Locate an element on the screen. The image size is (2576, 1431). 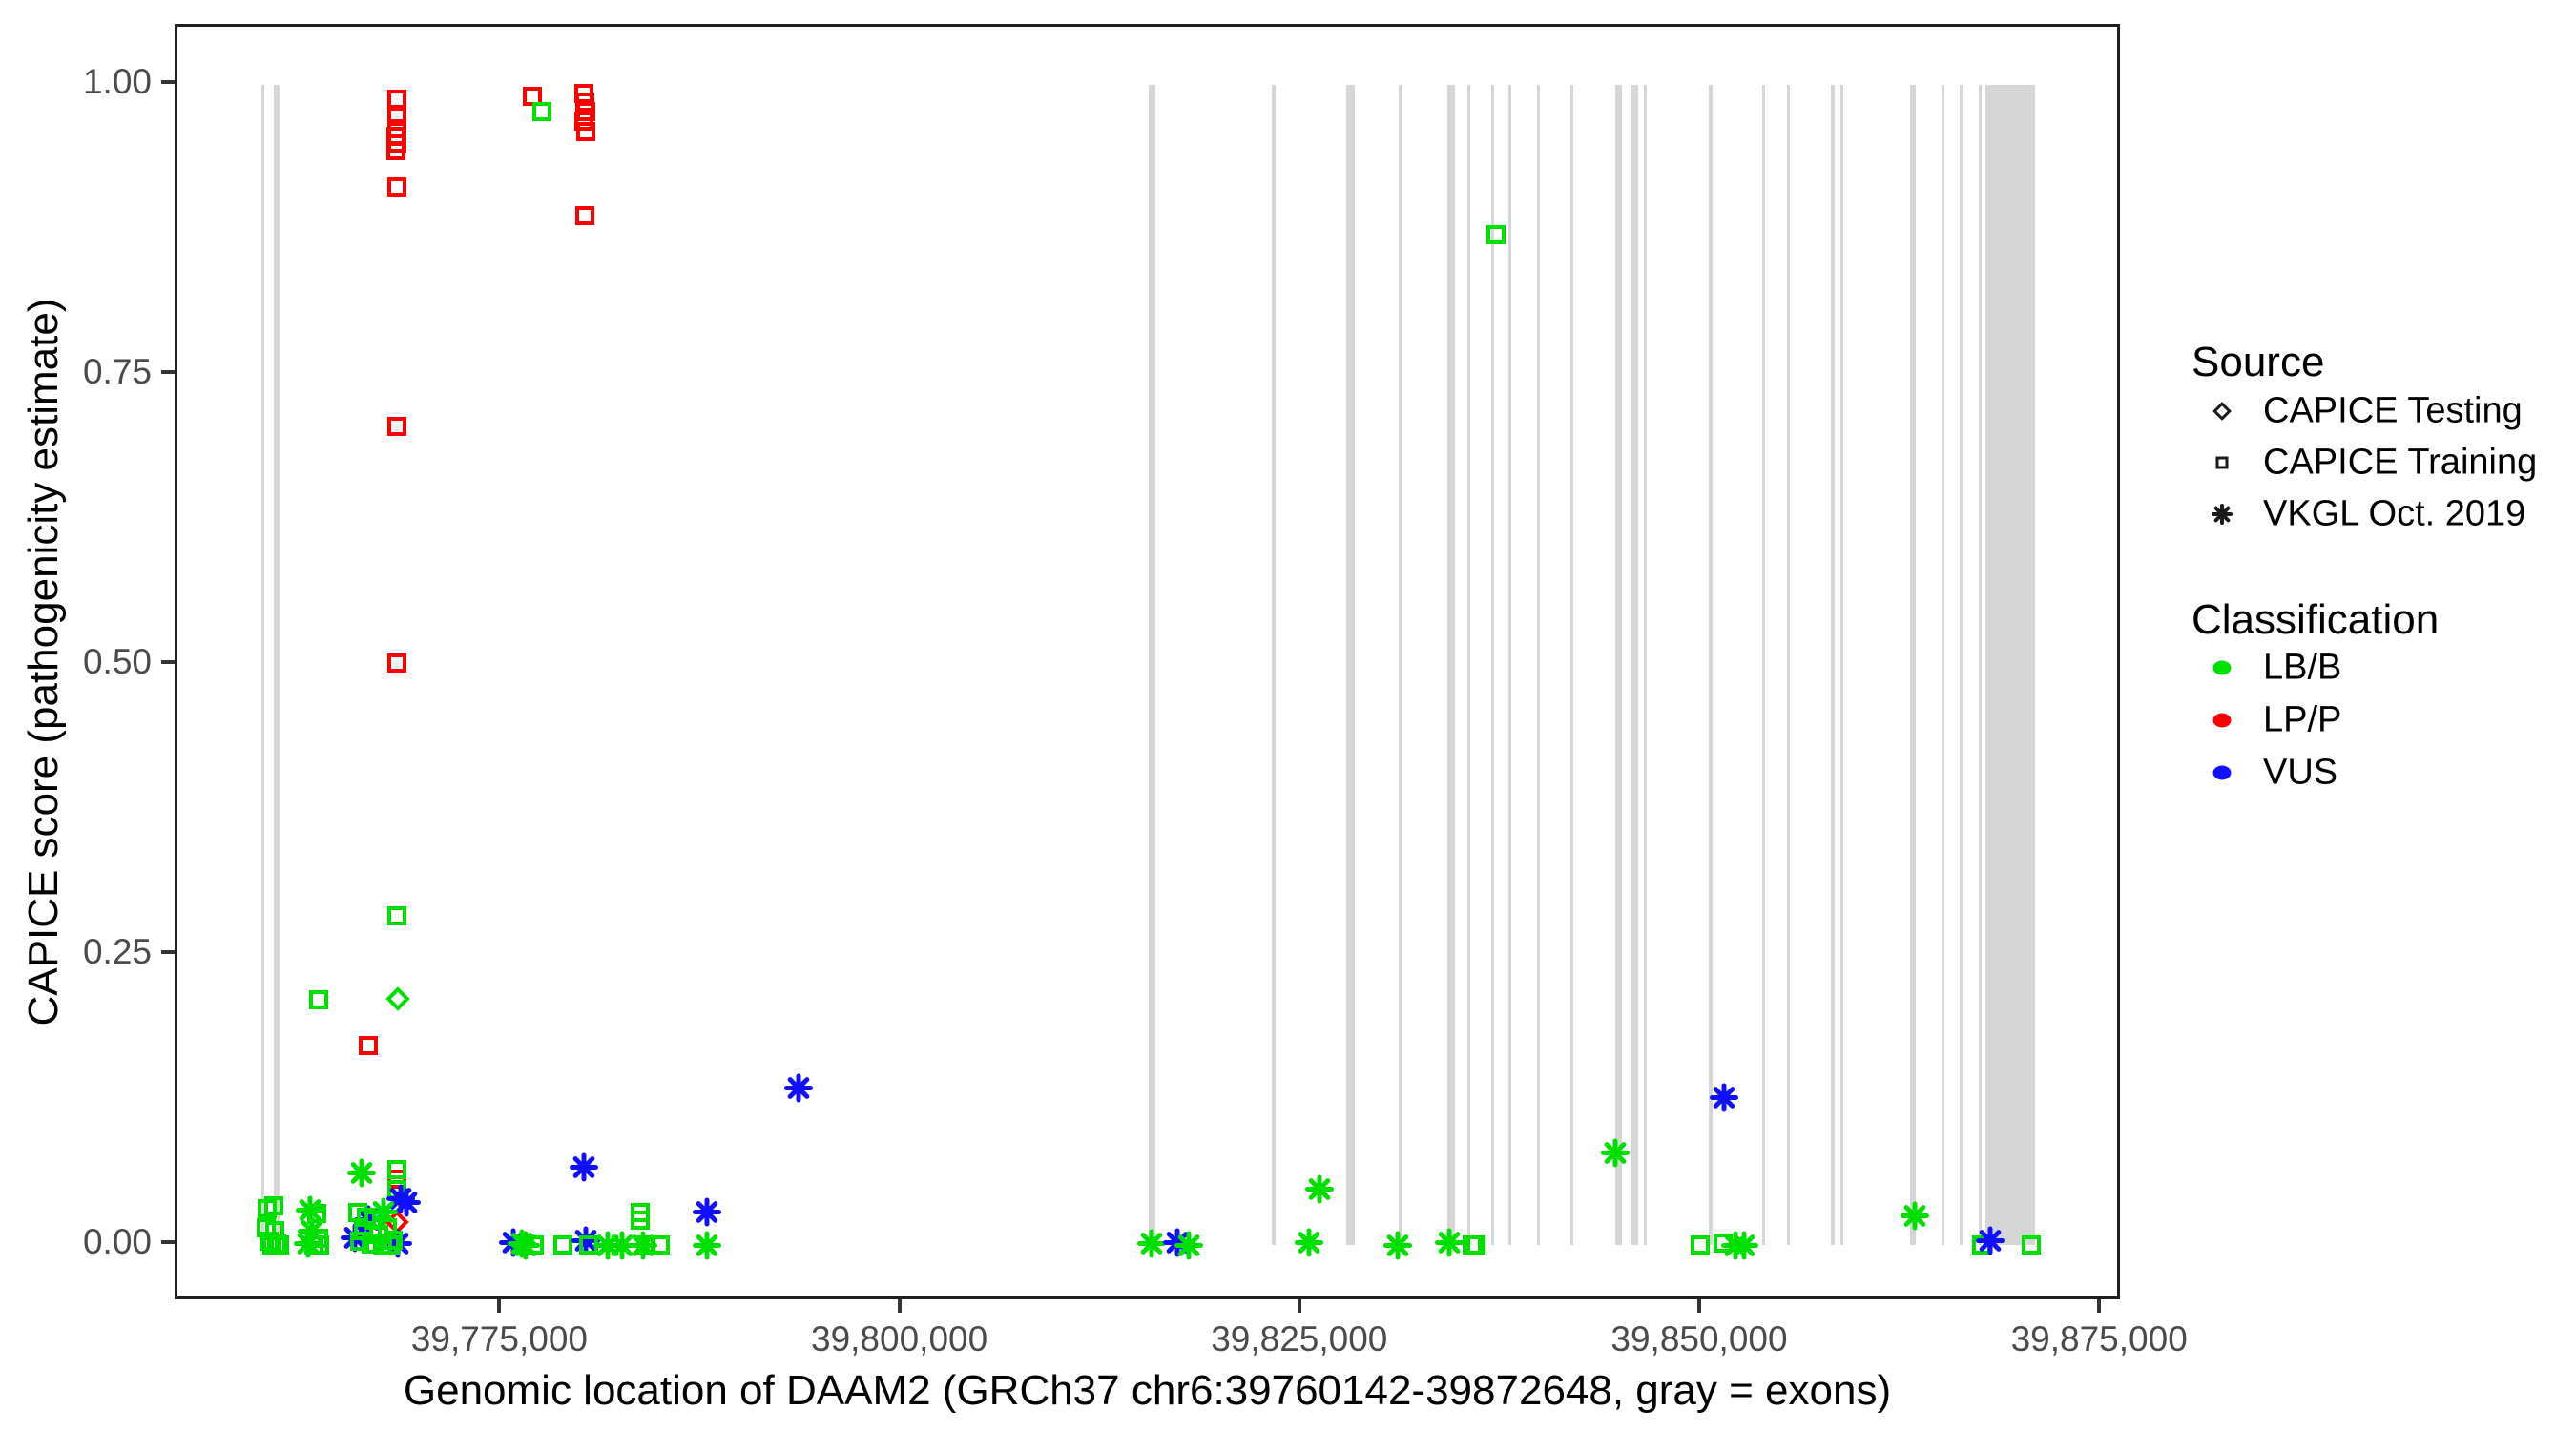
x-tick-label: 39,850,000 is located at coordinates (1699, 1338).